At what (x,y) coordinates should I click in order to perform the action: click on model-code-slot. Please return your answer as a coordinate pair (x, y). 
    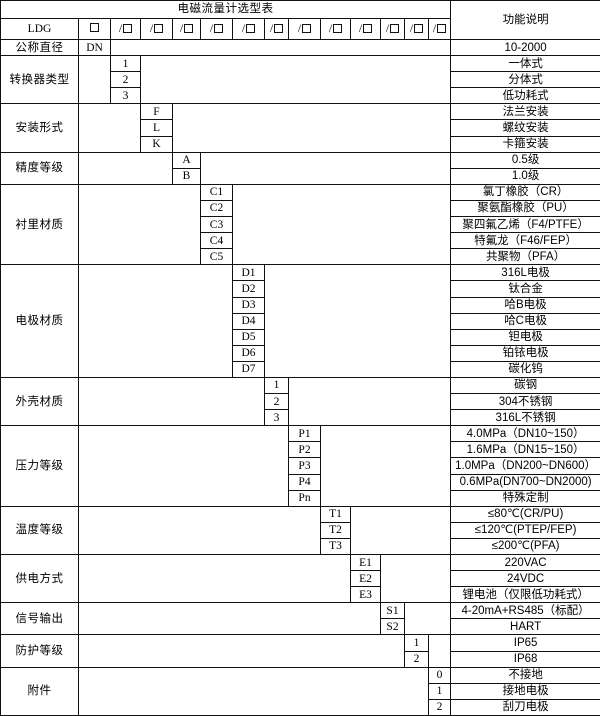
    Looking at the image, I should click on (94, 29).